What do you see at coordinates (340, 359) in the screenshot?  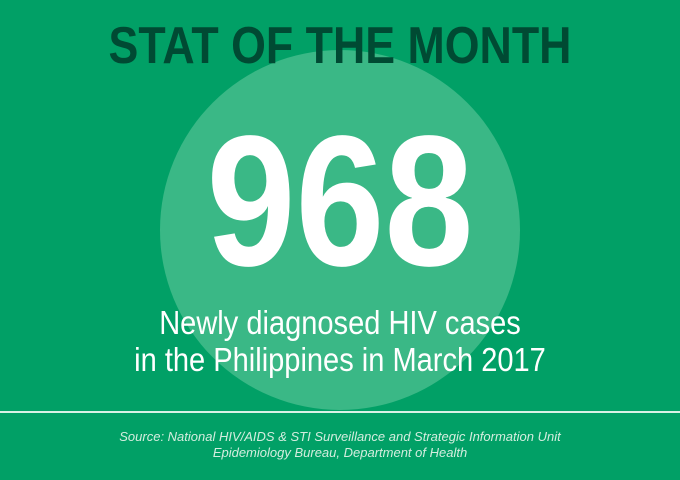 I see `caption-line-2: in the Philippines in March 2017` at bounding box center [340, 359].